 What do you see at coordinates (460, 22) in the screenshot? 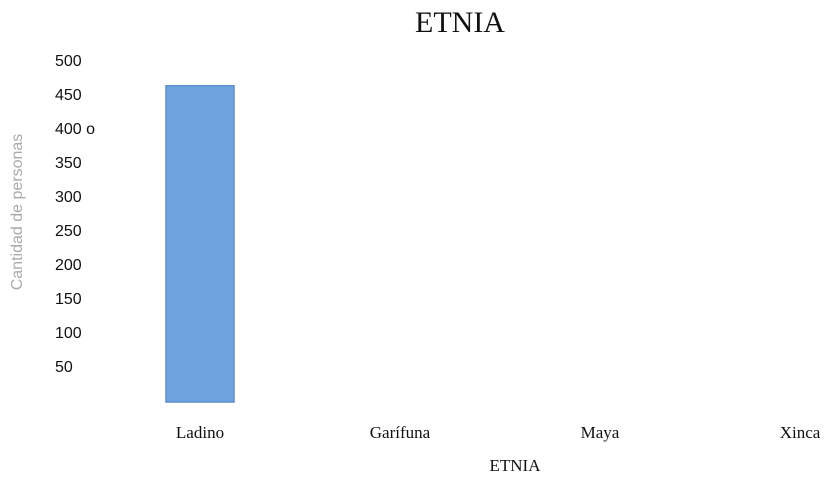
I see `chart-title: ETNIA` at bounding box center [460, 22].